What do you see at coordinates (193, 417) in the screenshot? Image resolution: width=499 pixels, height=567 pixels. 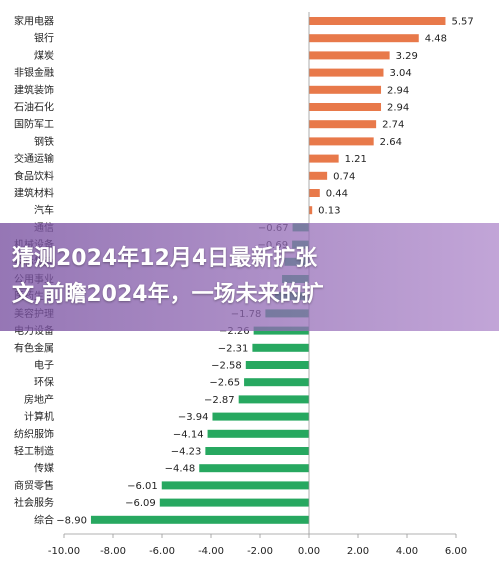 I see `value-label: −3.94` at bounding box center [193, 417].